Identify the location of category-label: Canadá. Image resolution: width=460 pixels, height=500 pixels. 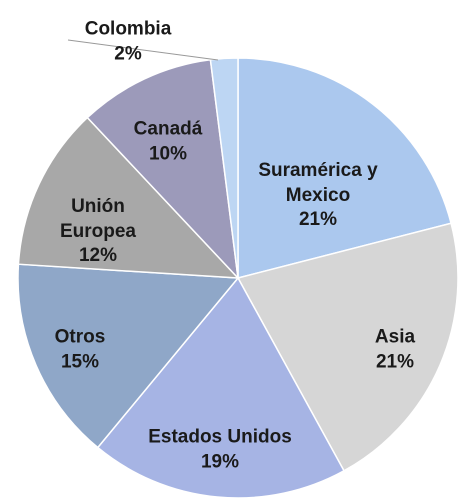
(168, 129).